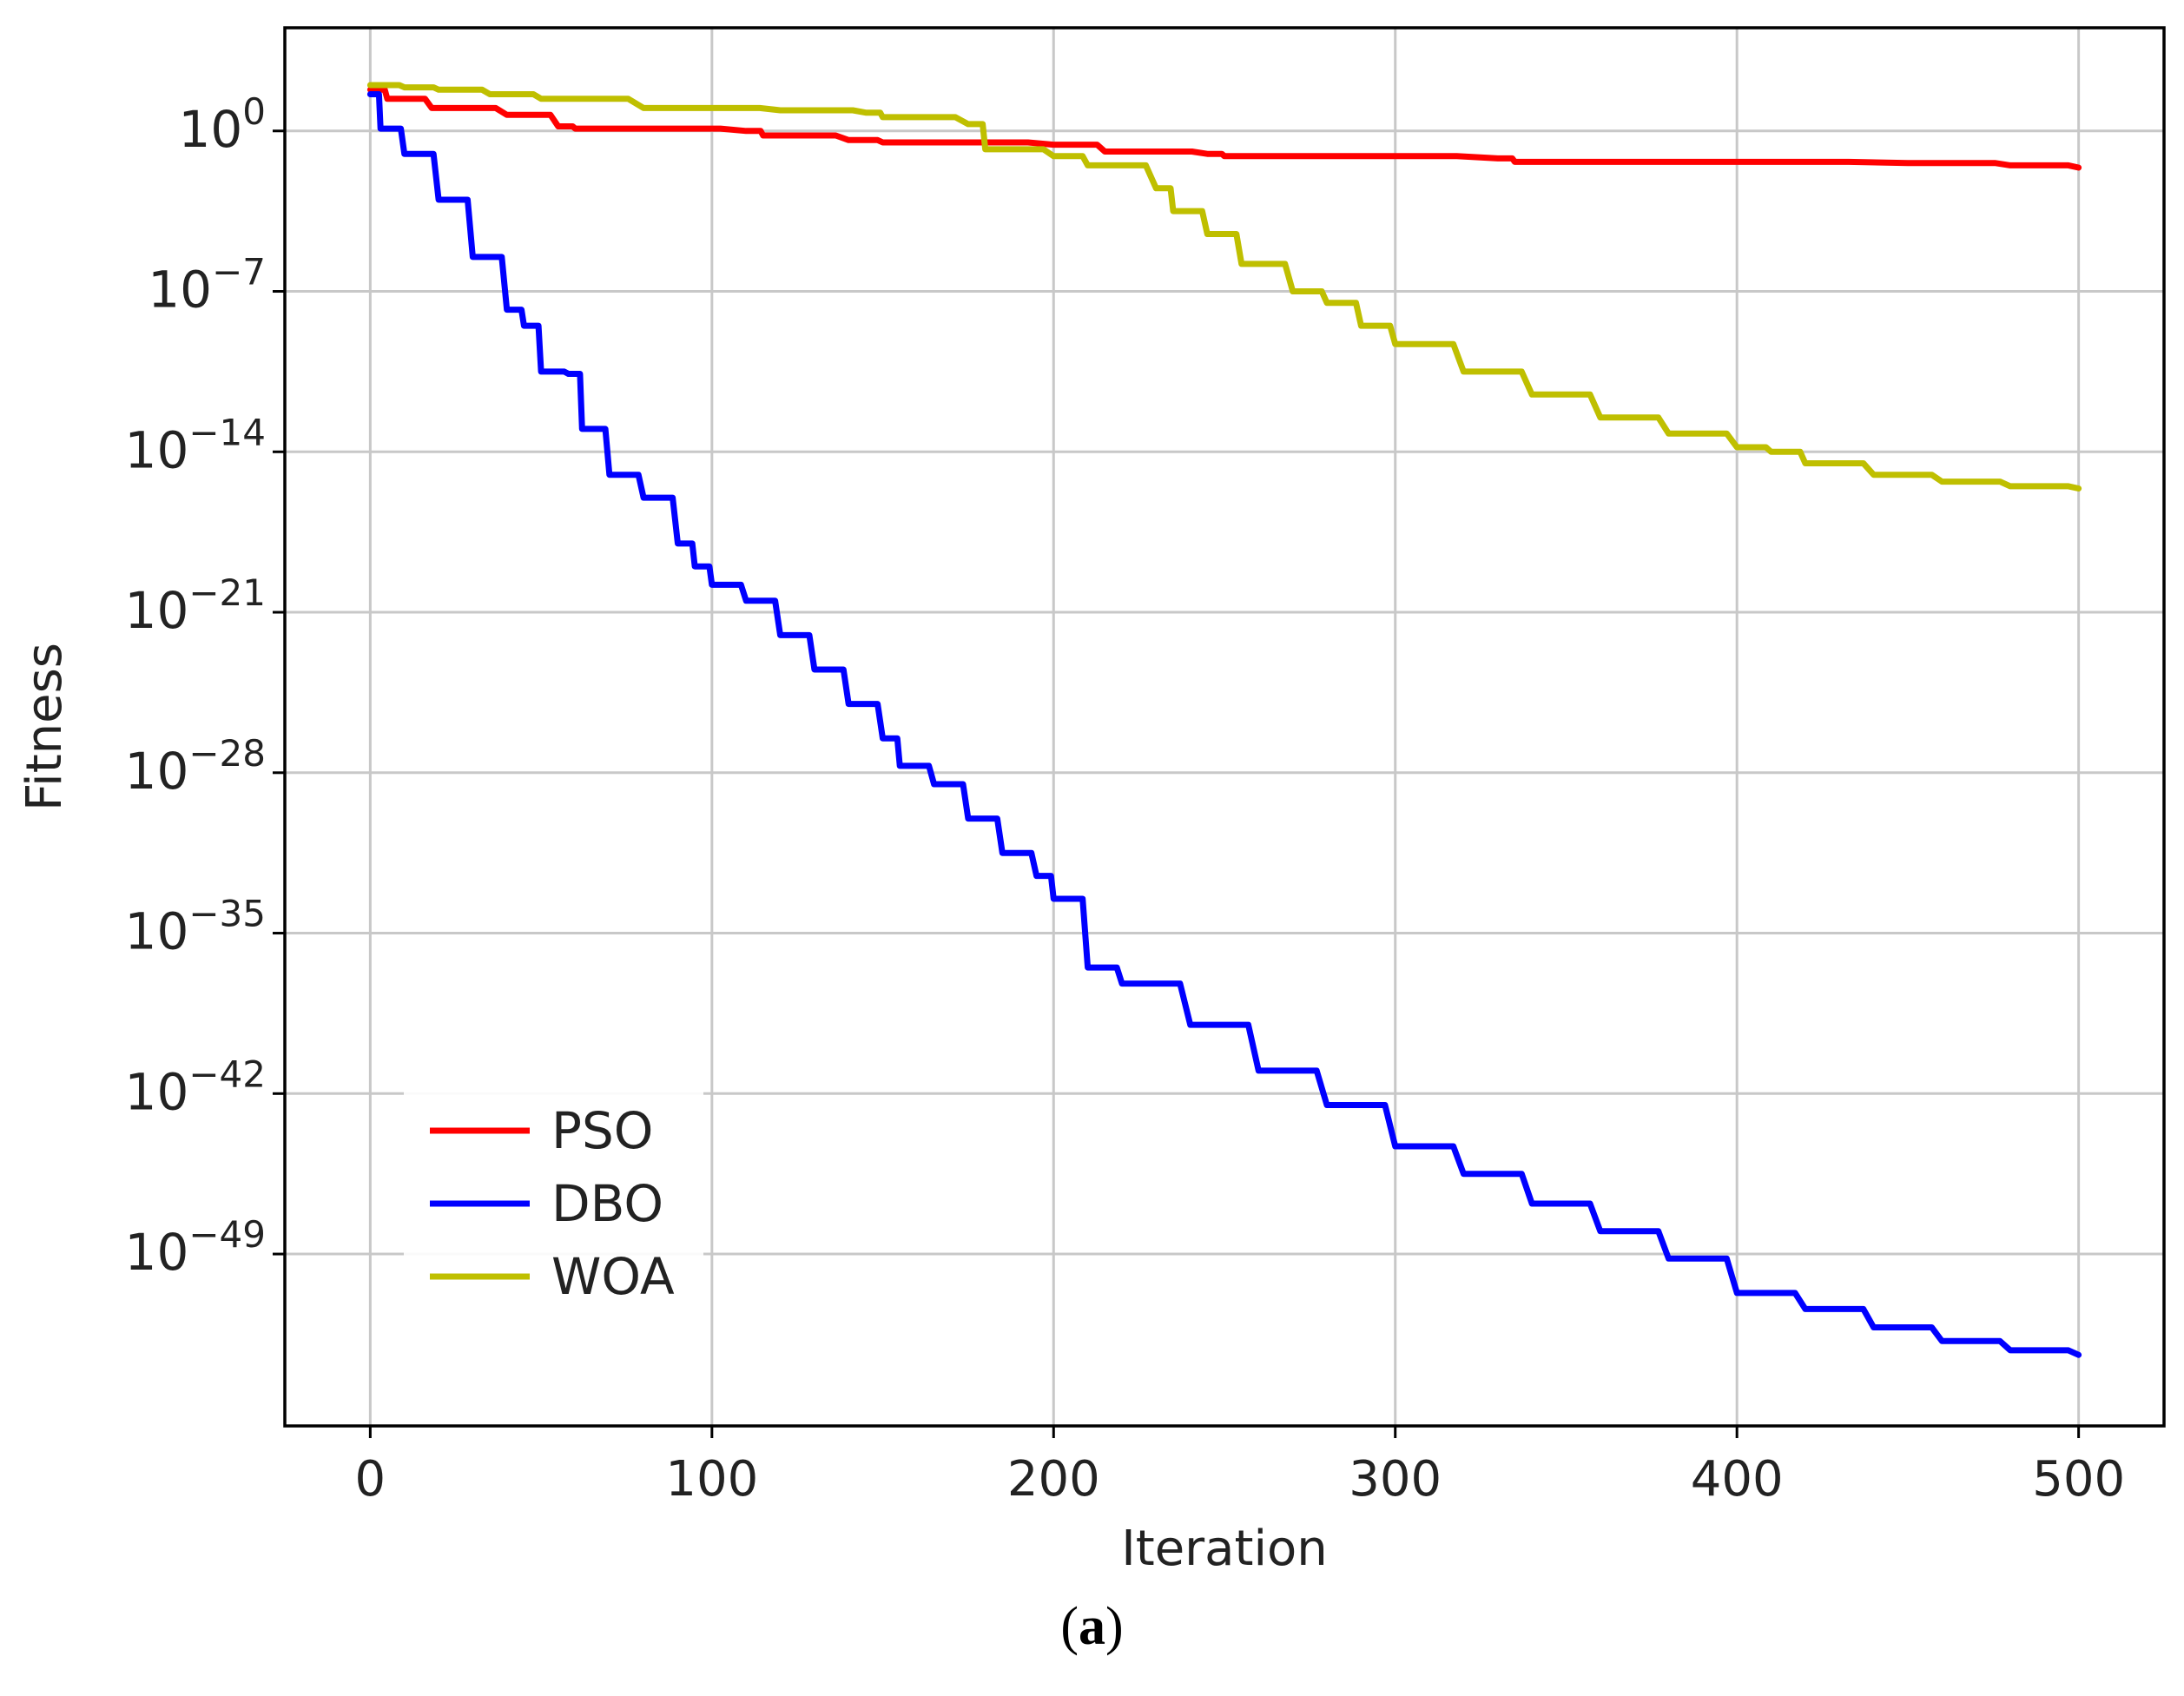  Describe the element at coordinates (1224, 128) in the screenshot. I see `series-line-pso` at that location.